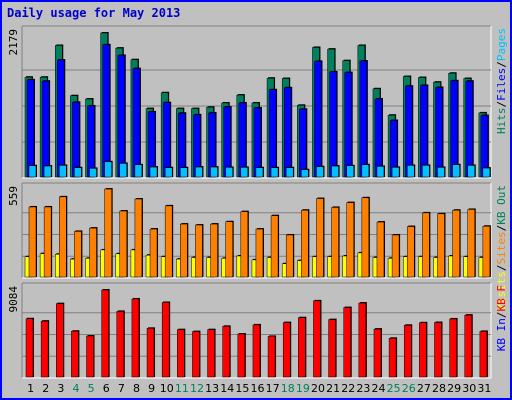 The image size is (512, 400). Describe the element at coordinates (501, 44) in the screenshot. I see `legend-entry: Pages` at that location.